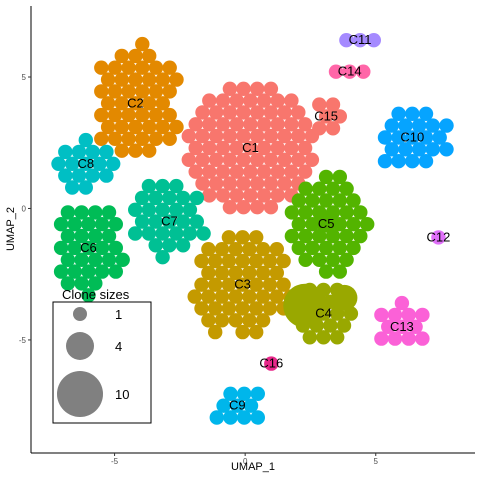  I want to click on x-tick-label: -5, so click(115, 461).